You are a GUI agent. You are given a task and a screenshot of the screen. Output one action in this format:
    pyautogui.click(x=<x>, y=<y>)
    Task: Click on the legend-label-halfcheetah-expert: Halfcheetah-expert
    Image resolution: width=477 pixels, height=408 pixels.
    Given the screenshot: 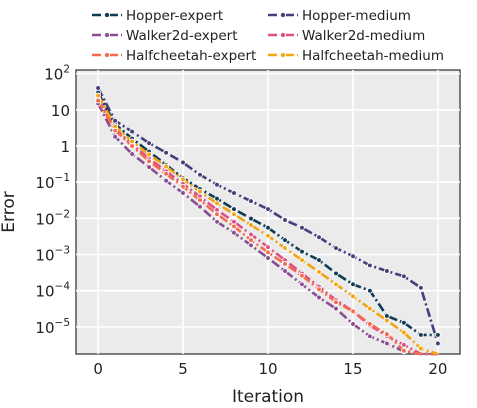 What is the action you would take?
    pyautogui.click(x=191, y=56)
    